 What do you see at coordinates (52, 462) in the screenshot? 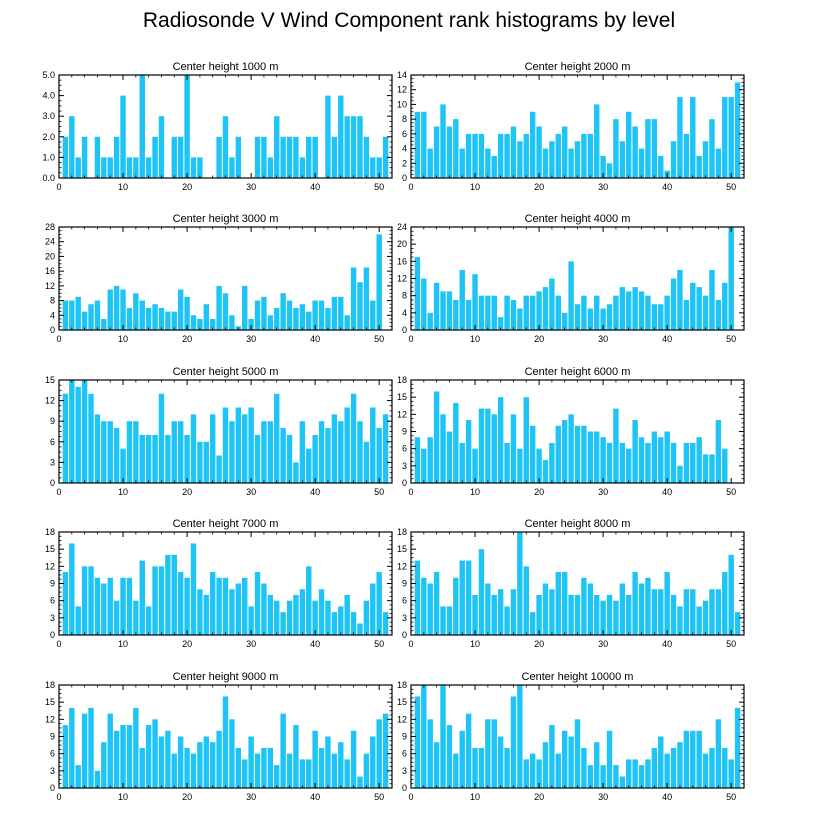
I see `y-tick-label: 3` at bounding box center [52, 462].